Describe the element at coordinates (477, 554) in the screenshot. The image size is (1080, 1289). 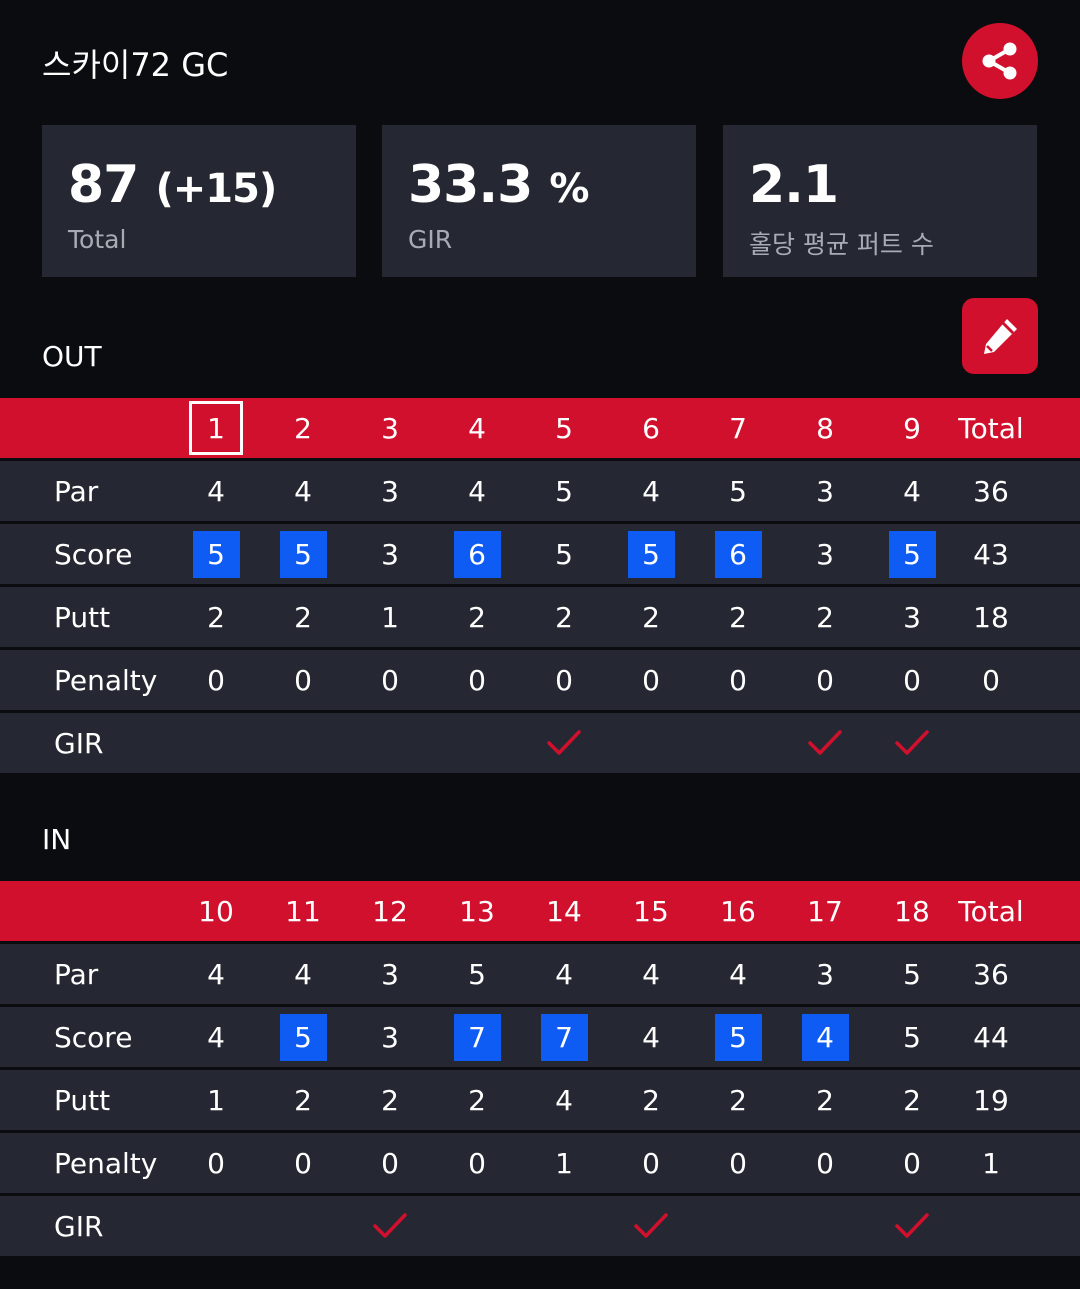
I see `over-par-badge: 6` at that location.